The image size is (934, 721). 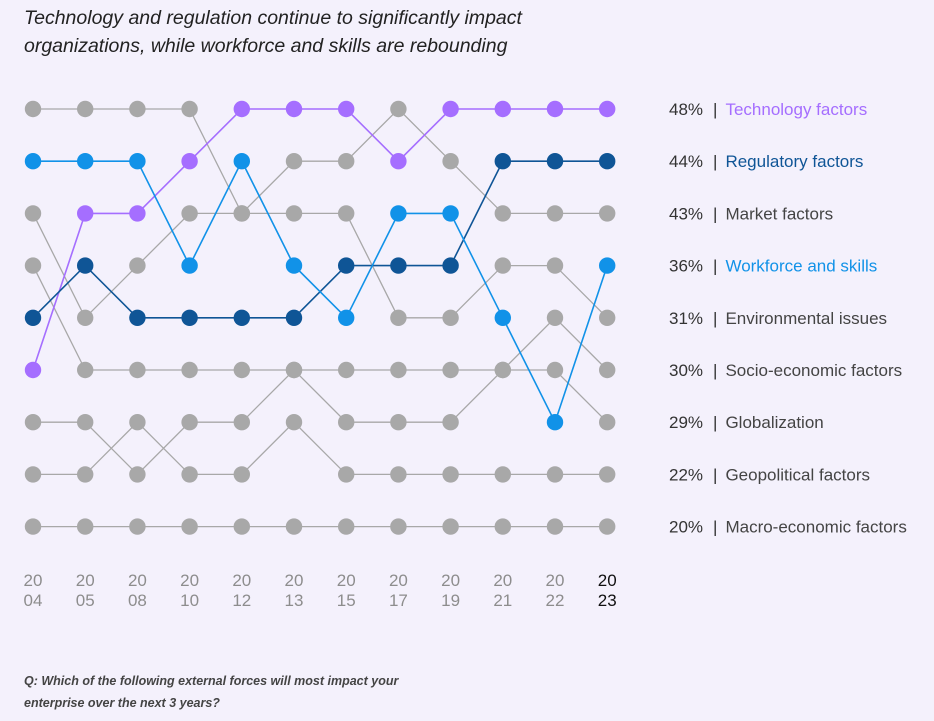 I want to click on point-market-factors-2005, so click(x=85, y=317).